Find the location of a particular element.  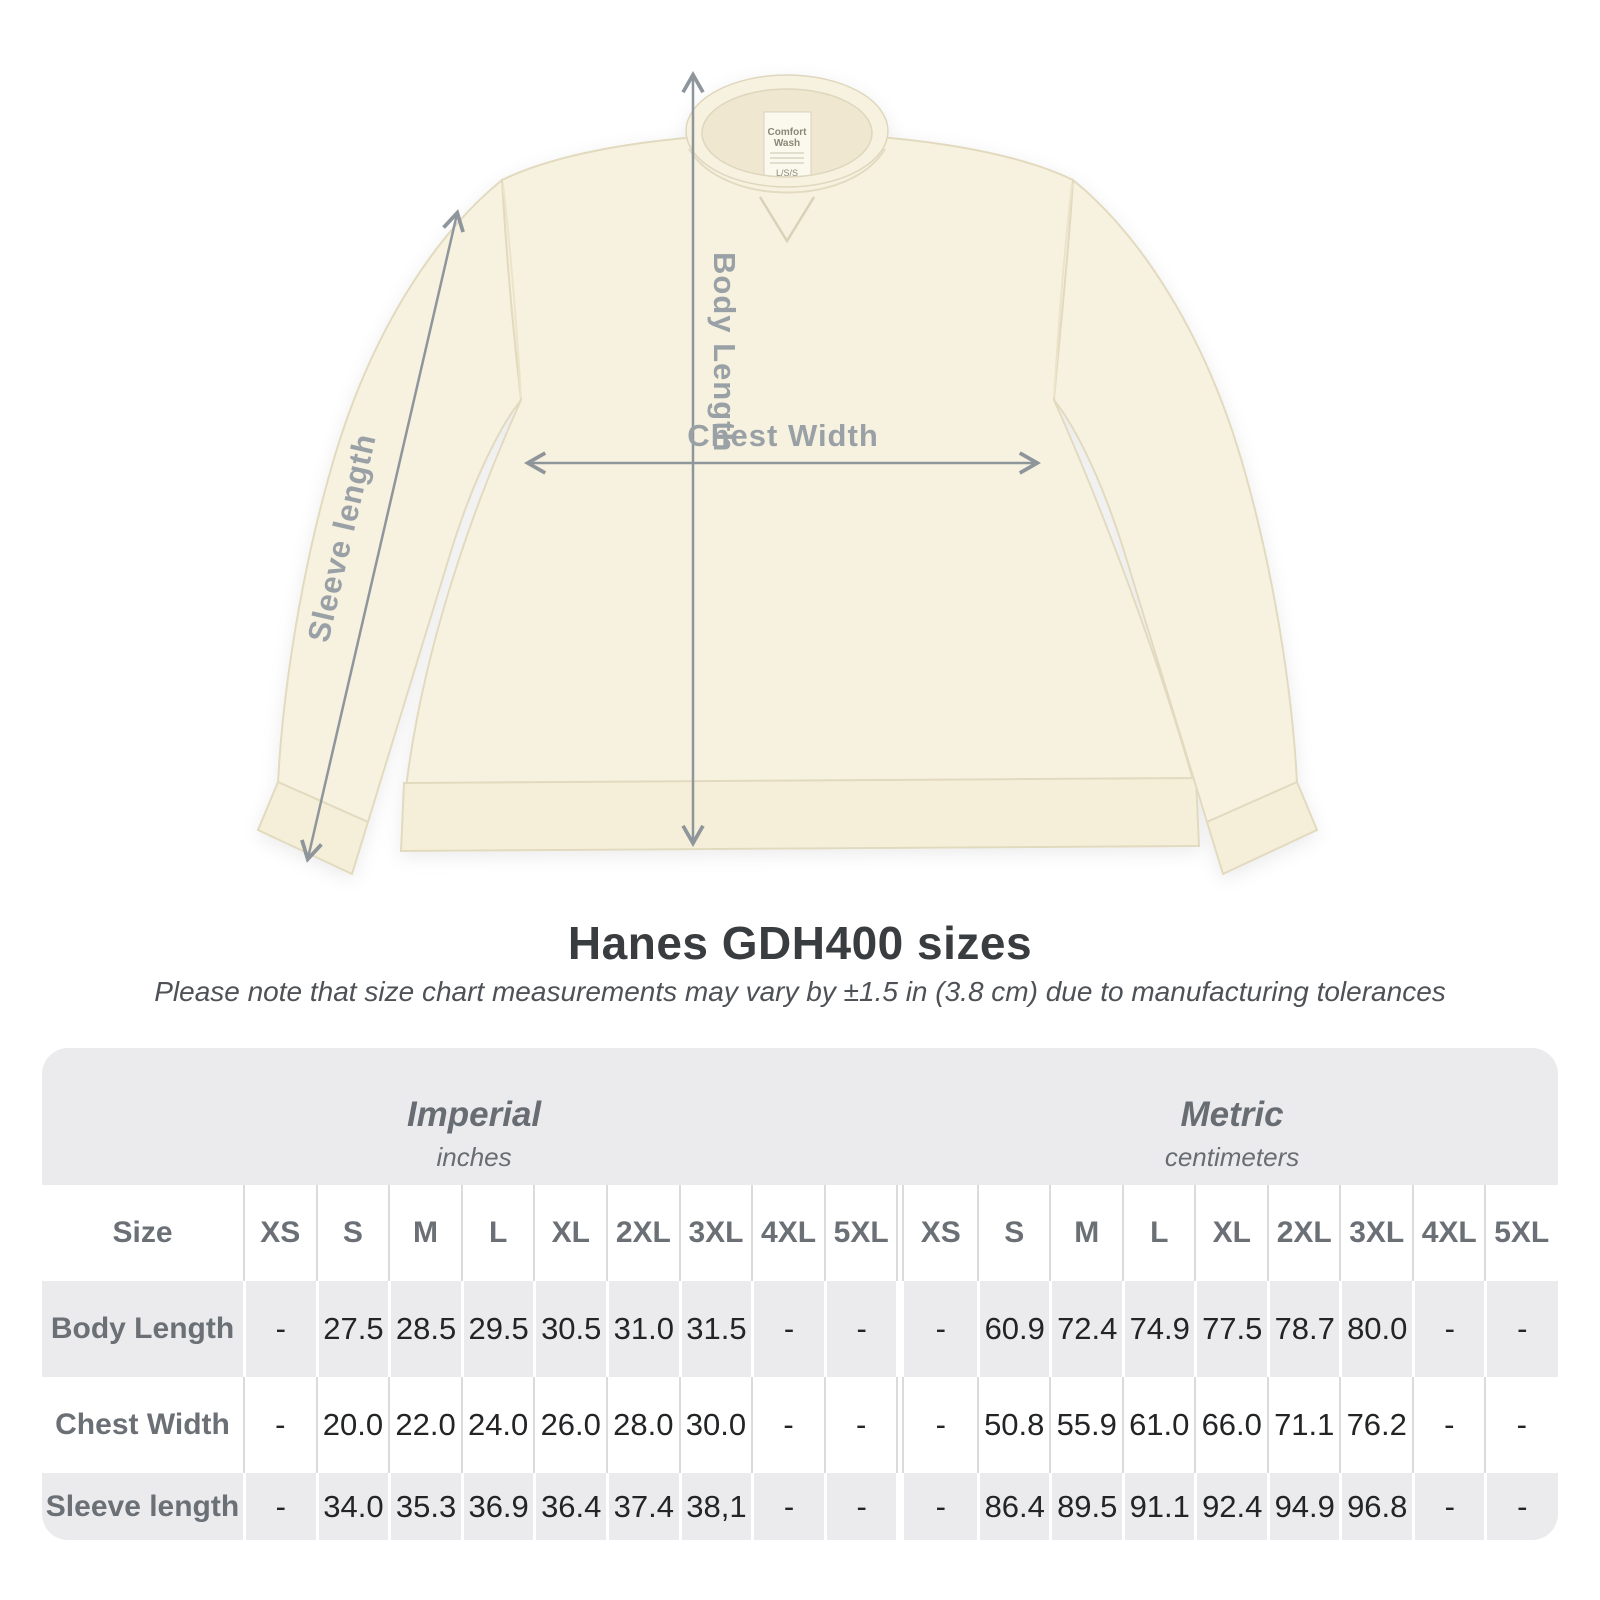

table-cell: 71.1 is located at coordinates (1303, 1425).